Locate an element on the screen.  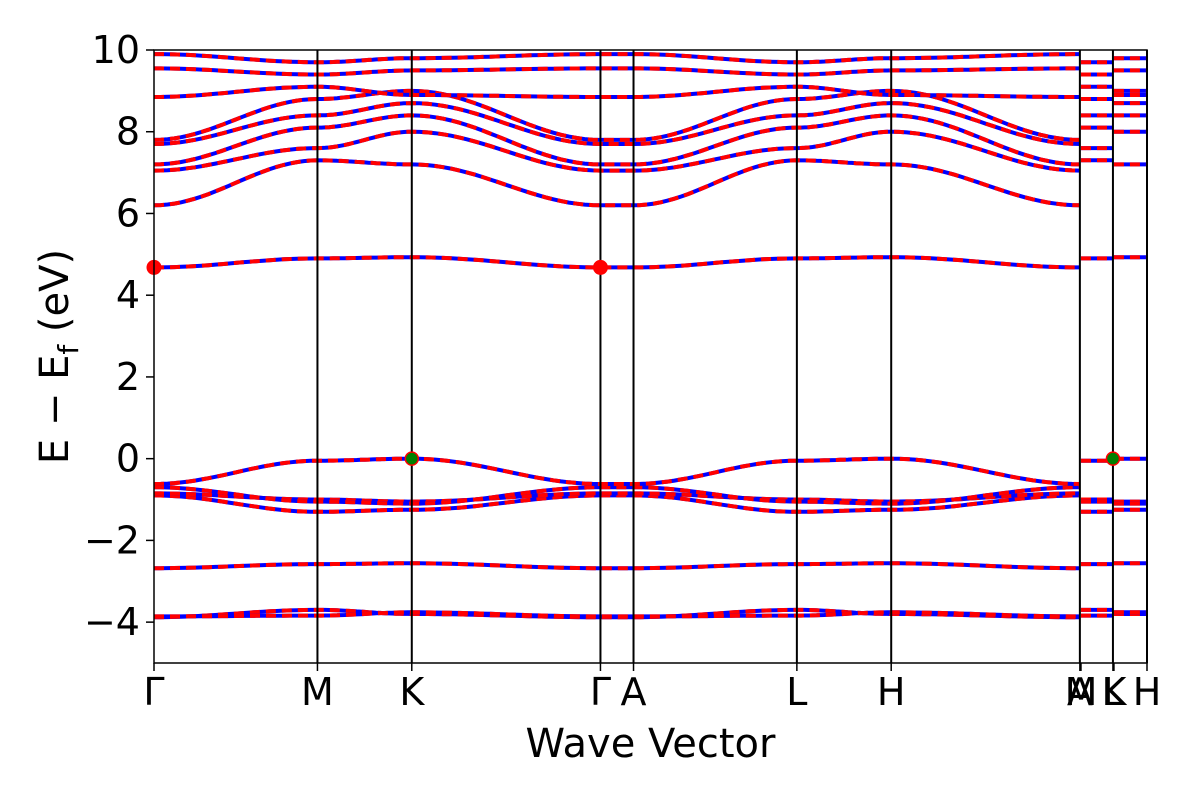
y-tick-label: 10 is located at coordinates (116, 50).